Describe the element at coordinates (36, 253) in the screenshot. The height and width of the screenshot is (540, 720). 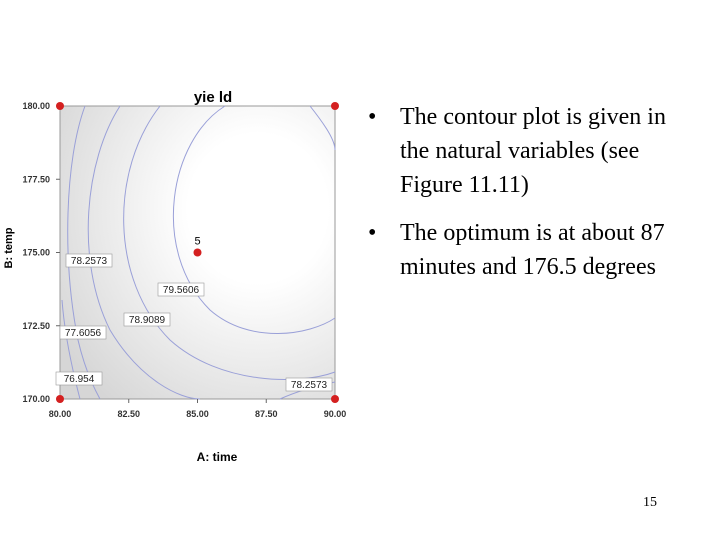
I see `y-tick-label: 175.00` at that location.